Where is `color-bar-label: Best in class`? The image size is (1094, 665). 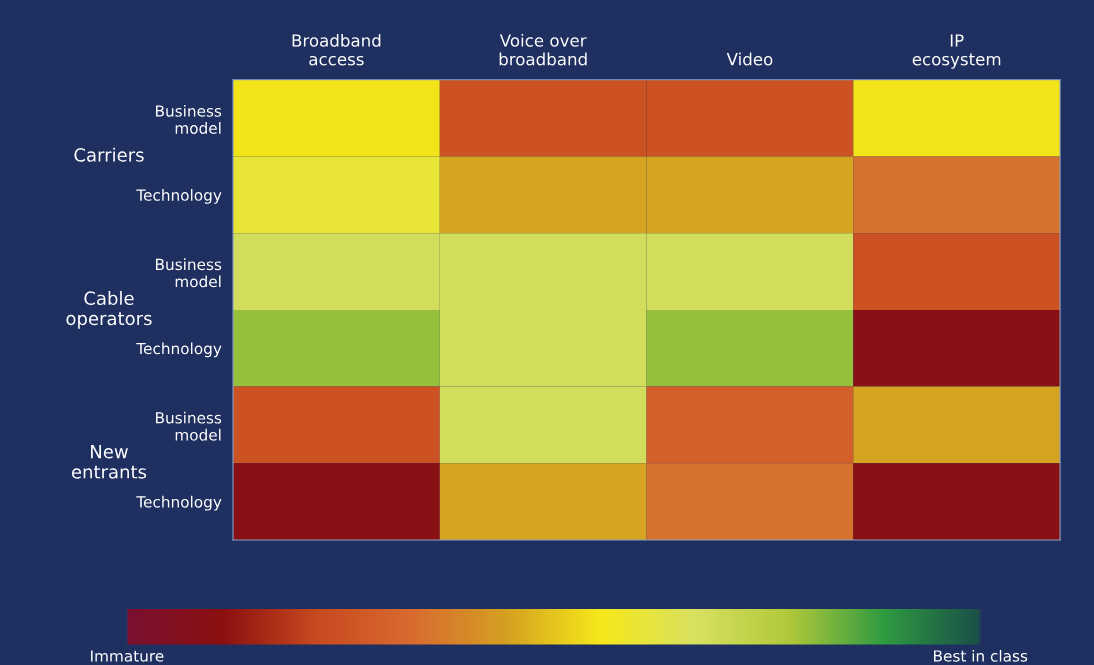
color-bar-label: Best in class is located at coordinates (981, 655).